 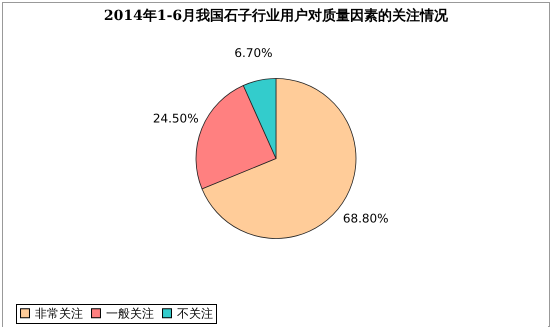 I want to click on legend-label: 一般关注, so click(x=130, y=313).